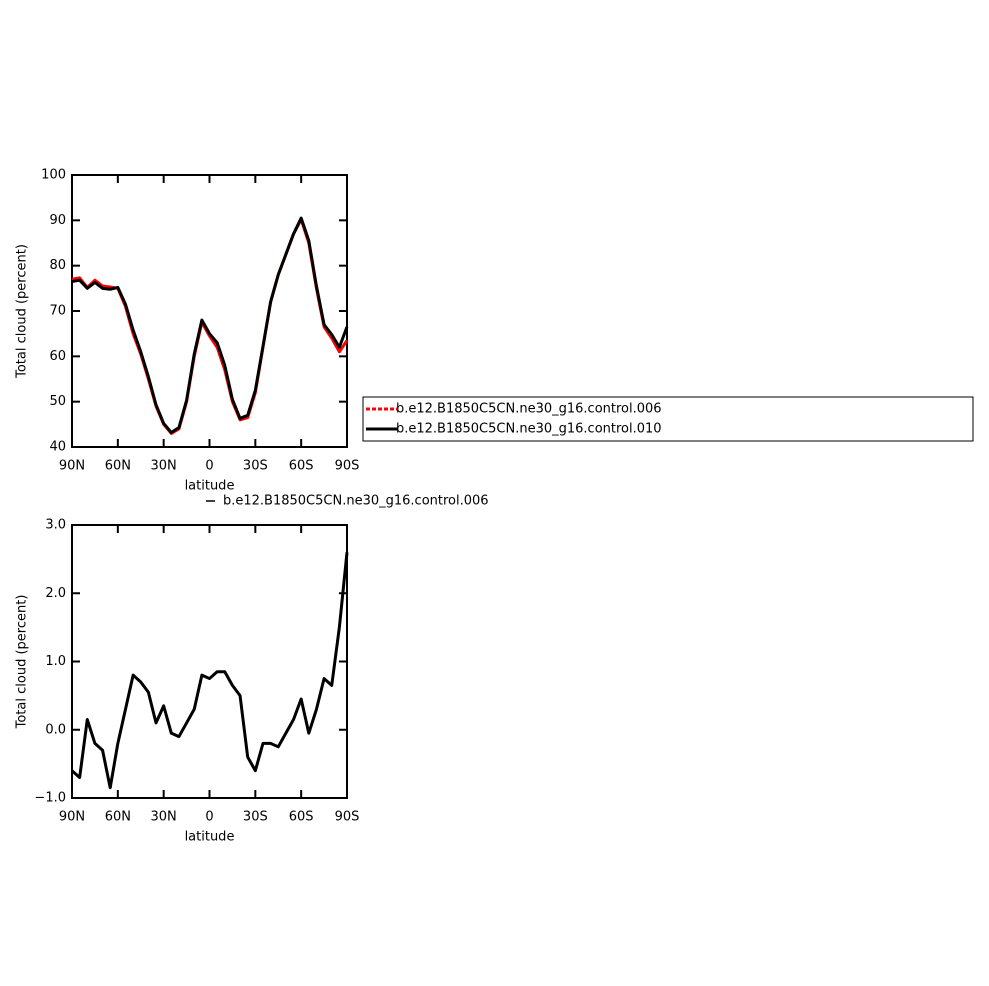 The width and height of the screenshot is (989, 986). I want to click on y-tick-label: 0.0, so click(55, 729).